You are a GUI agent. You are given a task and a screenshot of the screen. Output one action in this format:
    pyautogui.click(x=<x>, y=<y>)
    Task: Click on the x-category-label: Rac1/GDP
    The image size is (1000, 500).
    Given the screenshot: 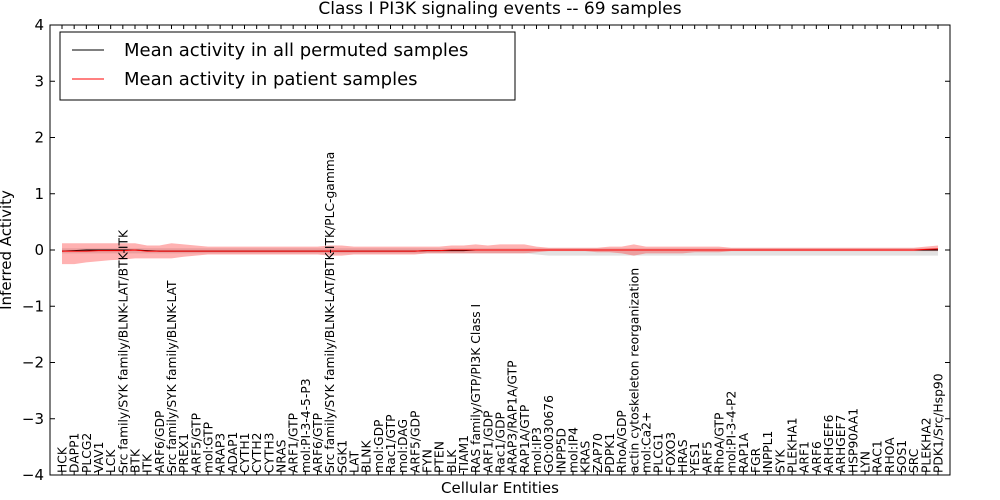 What is the action you would take?
    pyautogui.click(x=501, y=442)
    